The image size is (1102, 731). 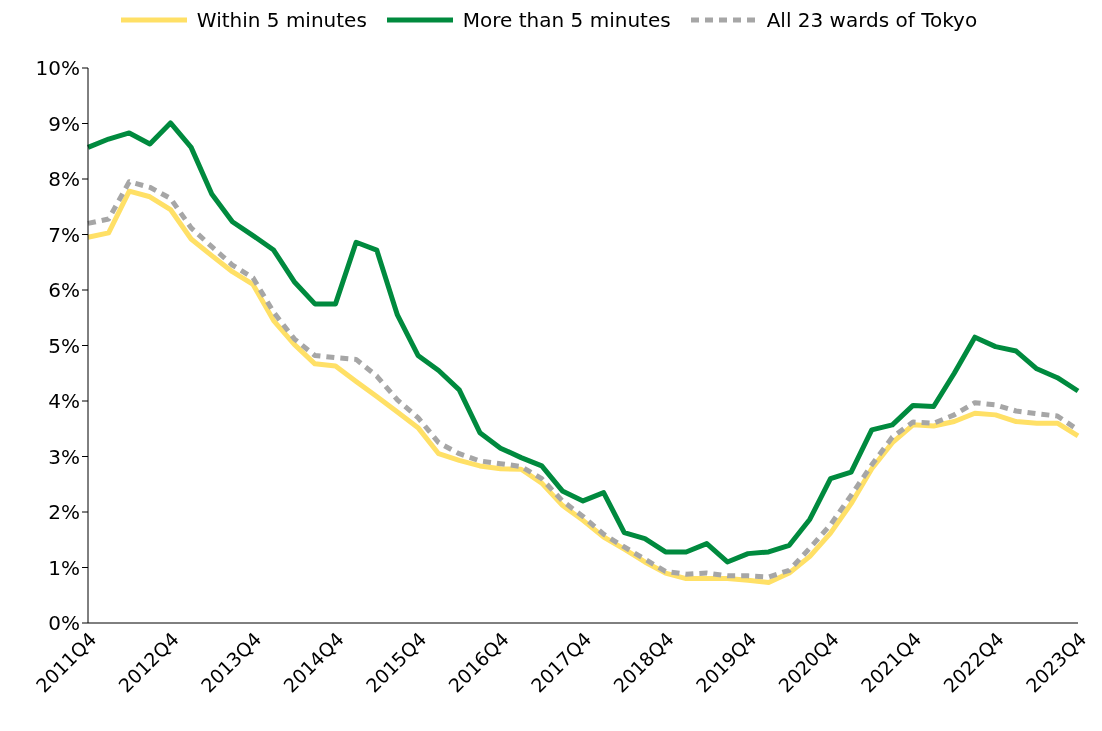 What do you see at coordinates (64, 623) in the screenshot?
I see `y-tick-label: 0%` at bounding box center [64, 623].